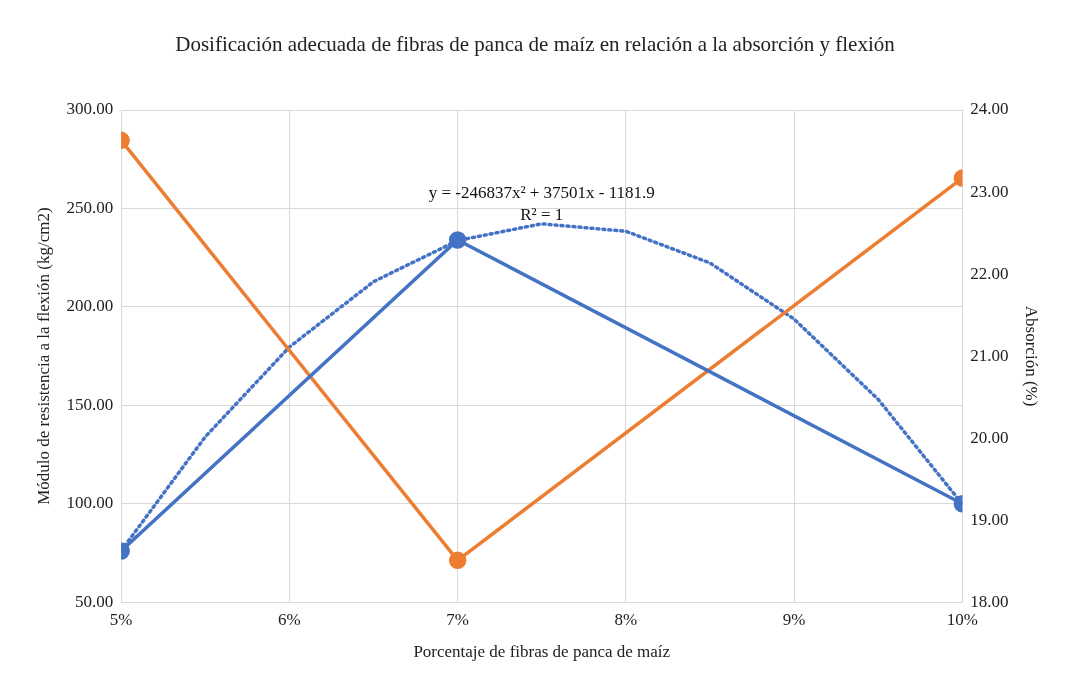 The image size is (1065, 682). What do you see at coordinates (989, 355) in the screenshot?
I see `y2-tick-label: 21.00` at bounding box center [989, 355].